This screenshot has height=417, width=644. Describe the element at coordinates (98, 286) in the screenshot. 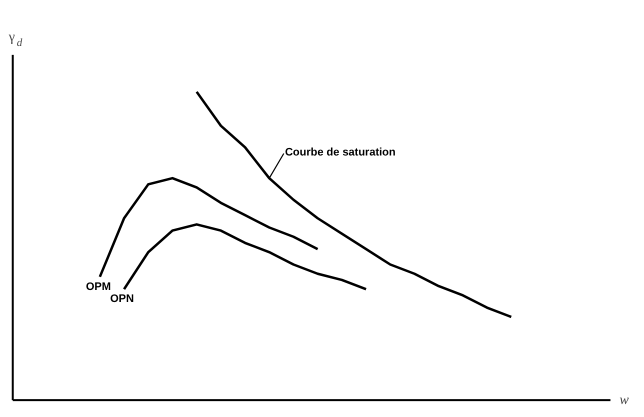

I see `series-label: OPM` at that location.